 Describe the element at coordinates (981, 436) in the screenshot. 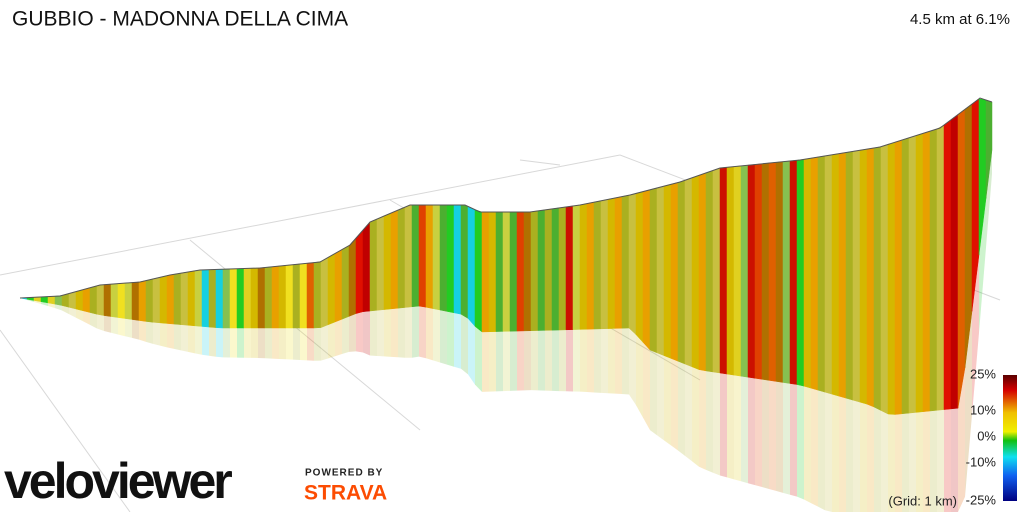

I see `legend: 25% 10% 0% -10% -25%` at that location.